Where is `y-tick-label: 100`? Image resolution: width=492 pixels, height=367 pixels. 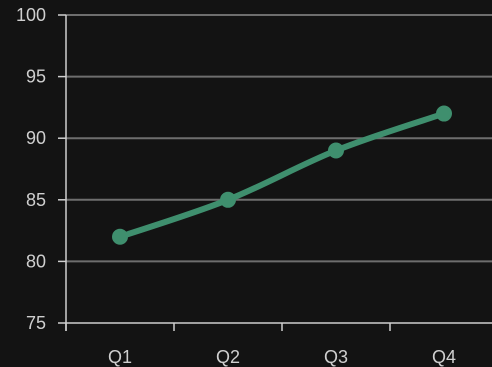
y-tick-label: 100 is located at coordinates (31, 15).